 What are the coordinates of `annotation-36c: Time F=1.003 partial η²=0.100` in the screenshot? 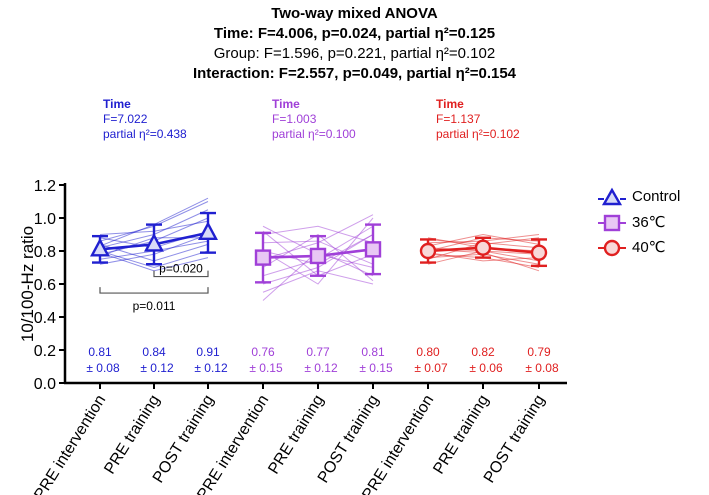 It's located at (314, 119).